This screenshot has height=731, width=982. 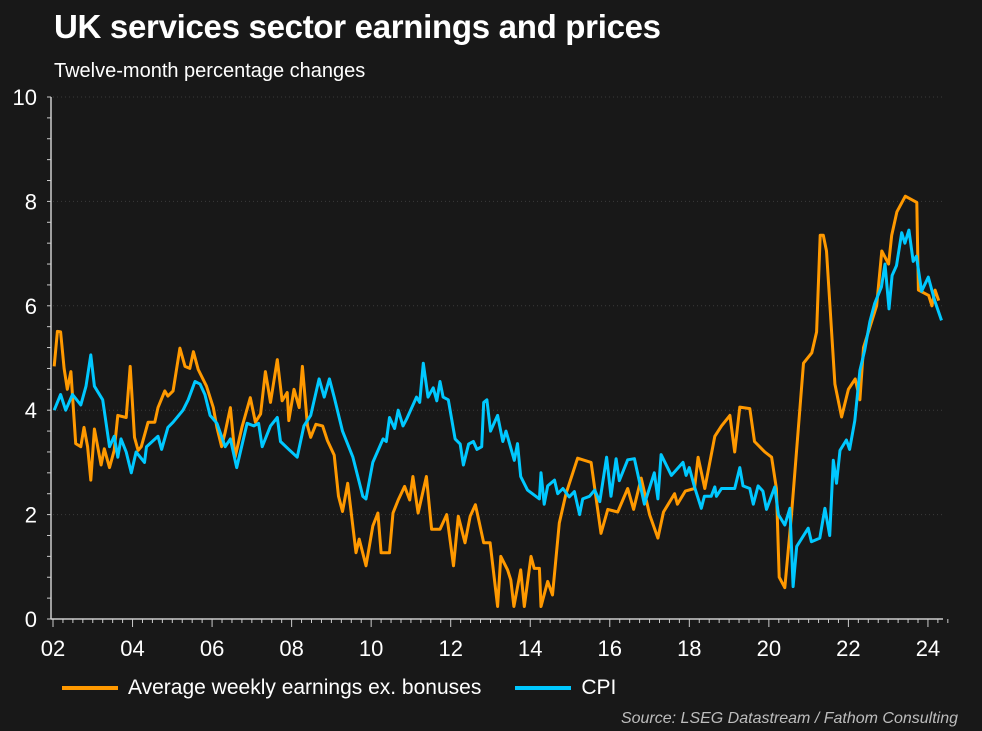 I want to click on x-tick-label: 14, so click(x=530, y=648).